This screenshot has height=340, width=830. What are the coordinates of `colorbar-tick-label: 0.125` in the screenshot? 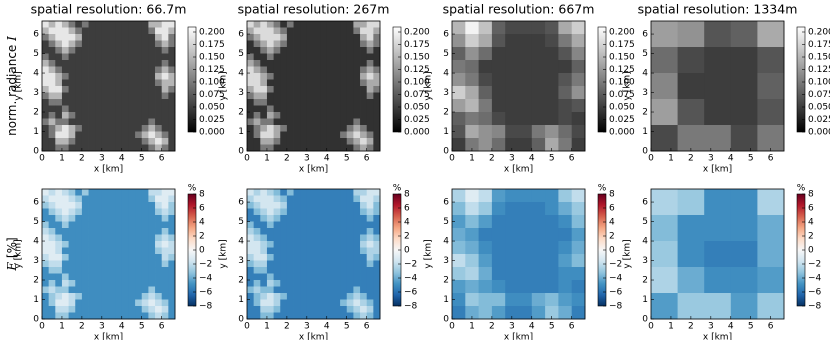 It's located at (212, 70).